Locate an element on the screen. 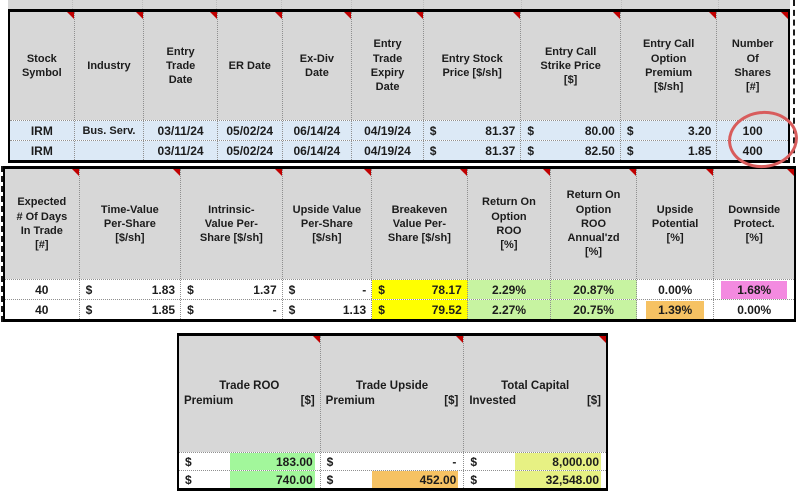  header-label: Return On Option ROO [%] is located at coordinates (509, 224).